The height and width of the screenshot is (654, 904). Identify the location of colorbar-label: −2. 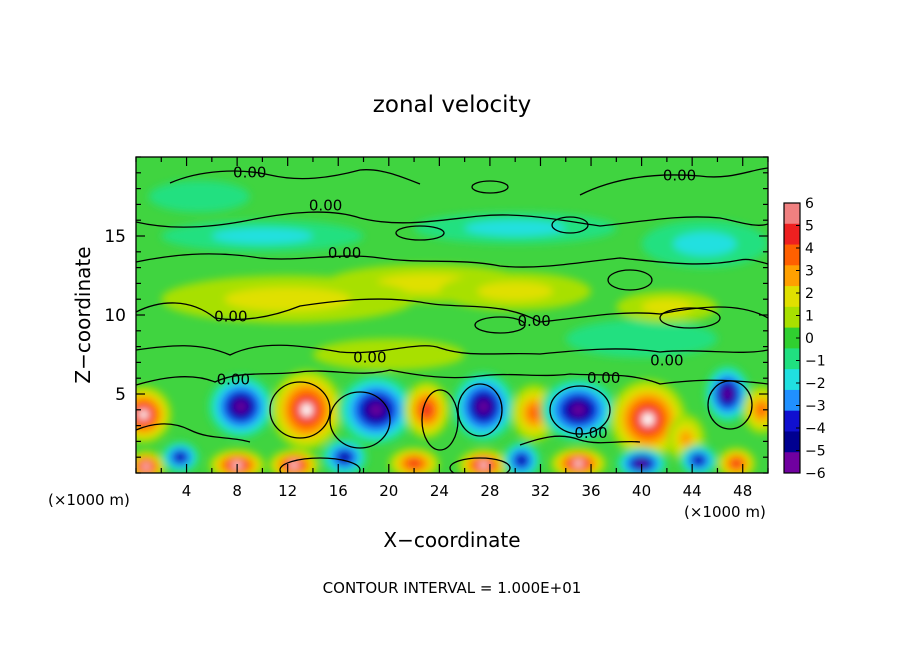
(815, 384).